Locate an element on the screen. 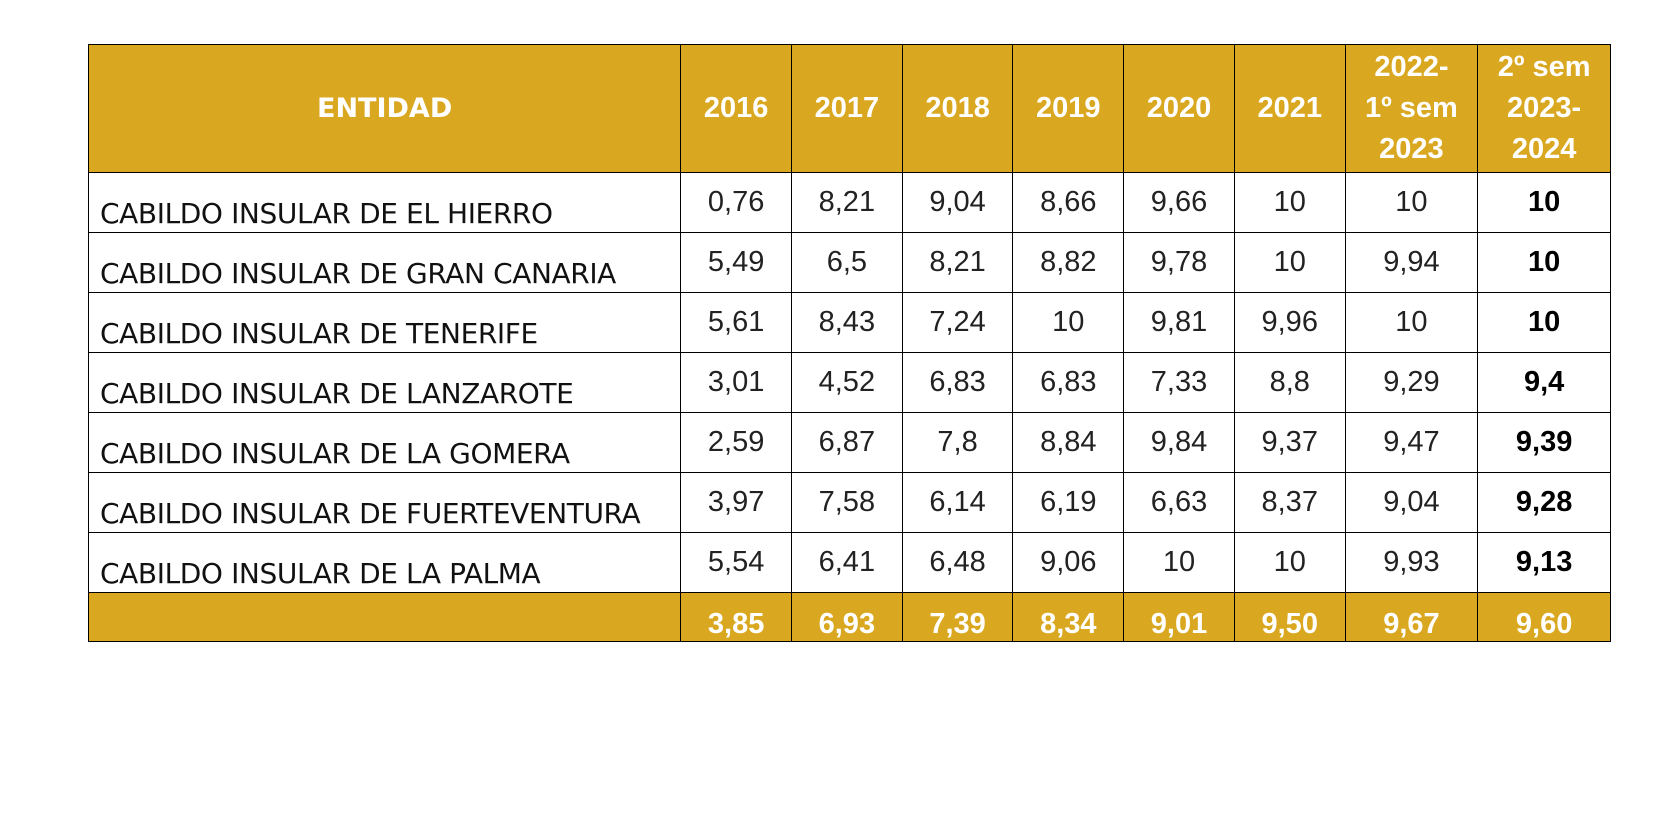  score-cell: 9,28 is located at coordinates (1544, 502).